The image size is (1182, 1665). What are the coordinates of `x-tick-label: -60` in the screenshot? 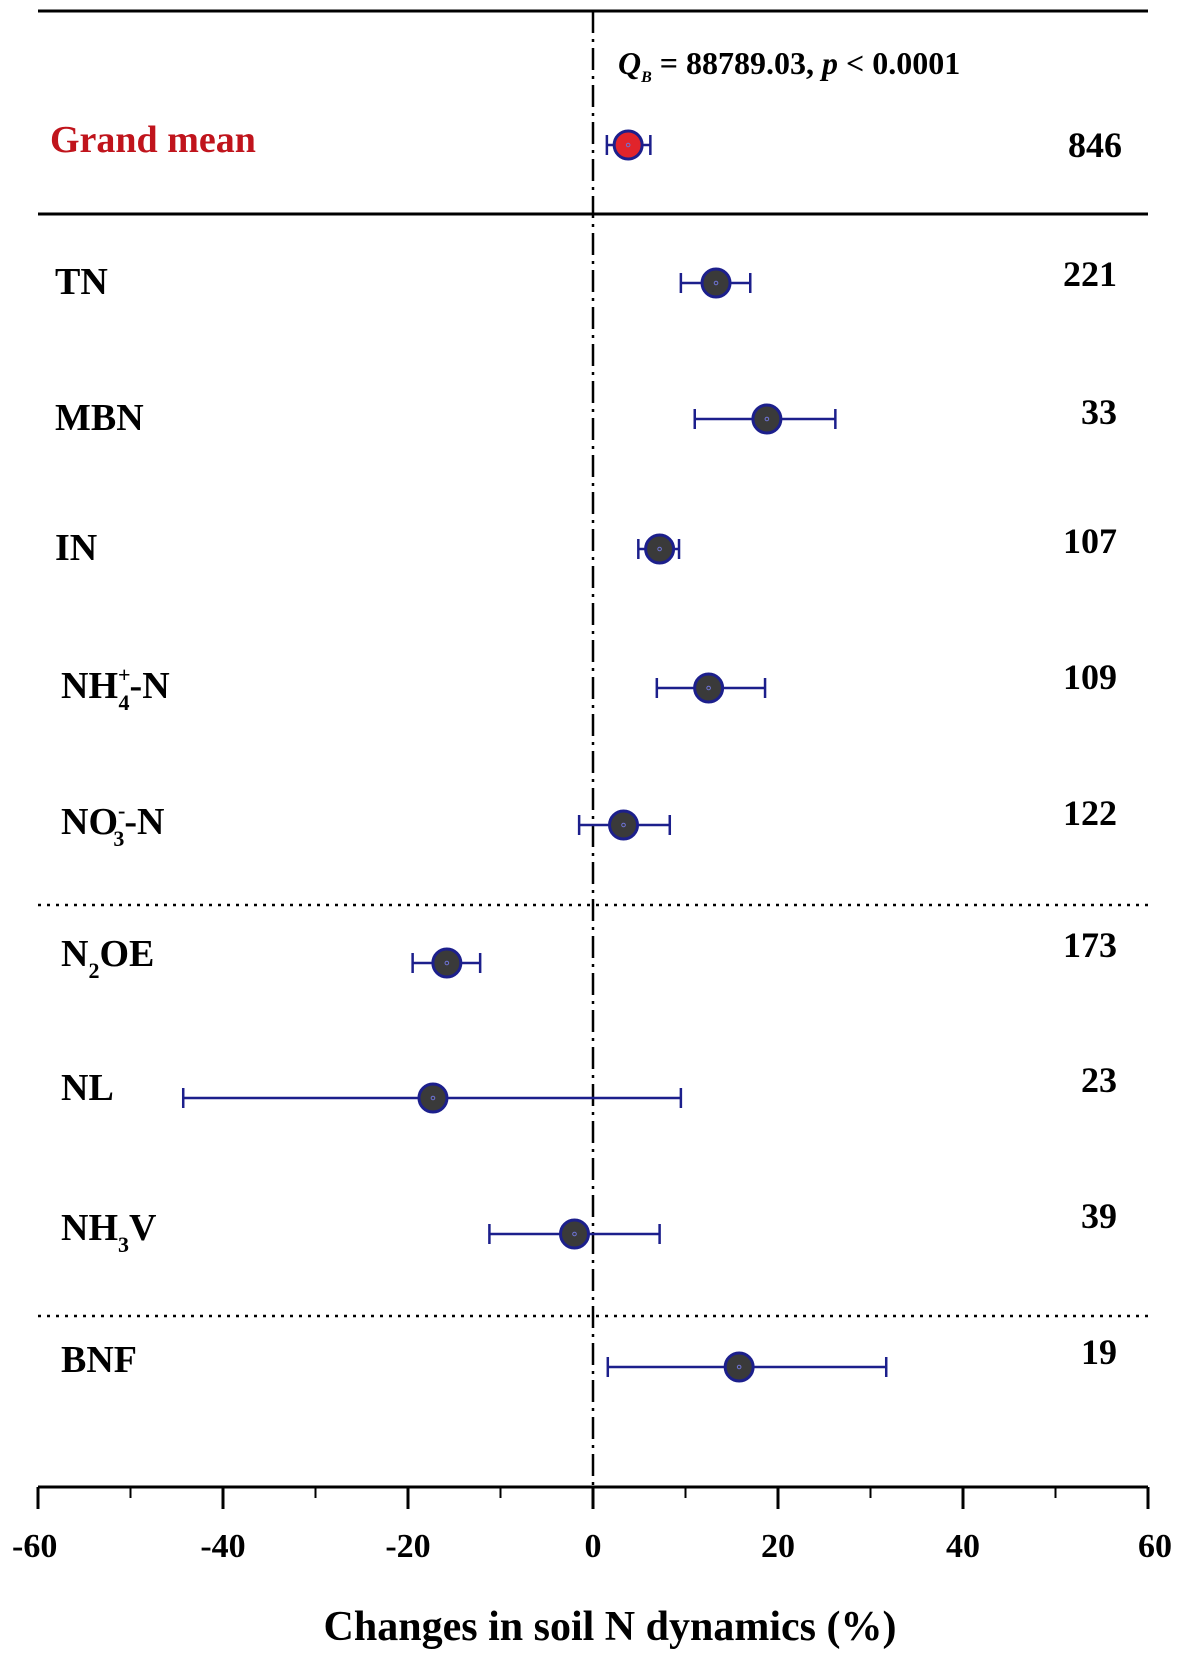 It's located at (34, 1546).